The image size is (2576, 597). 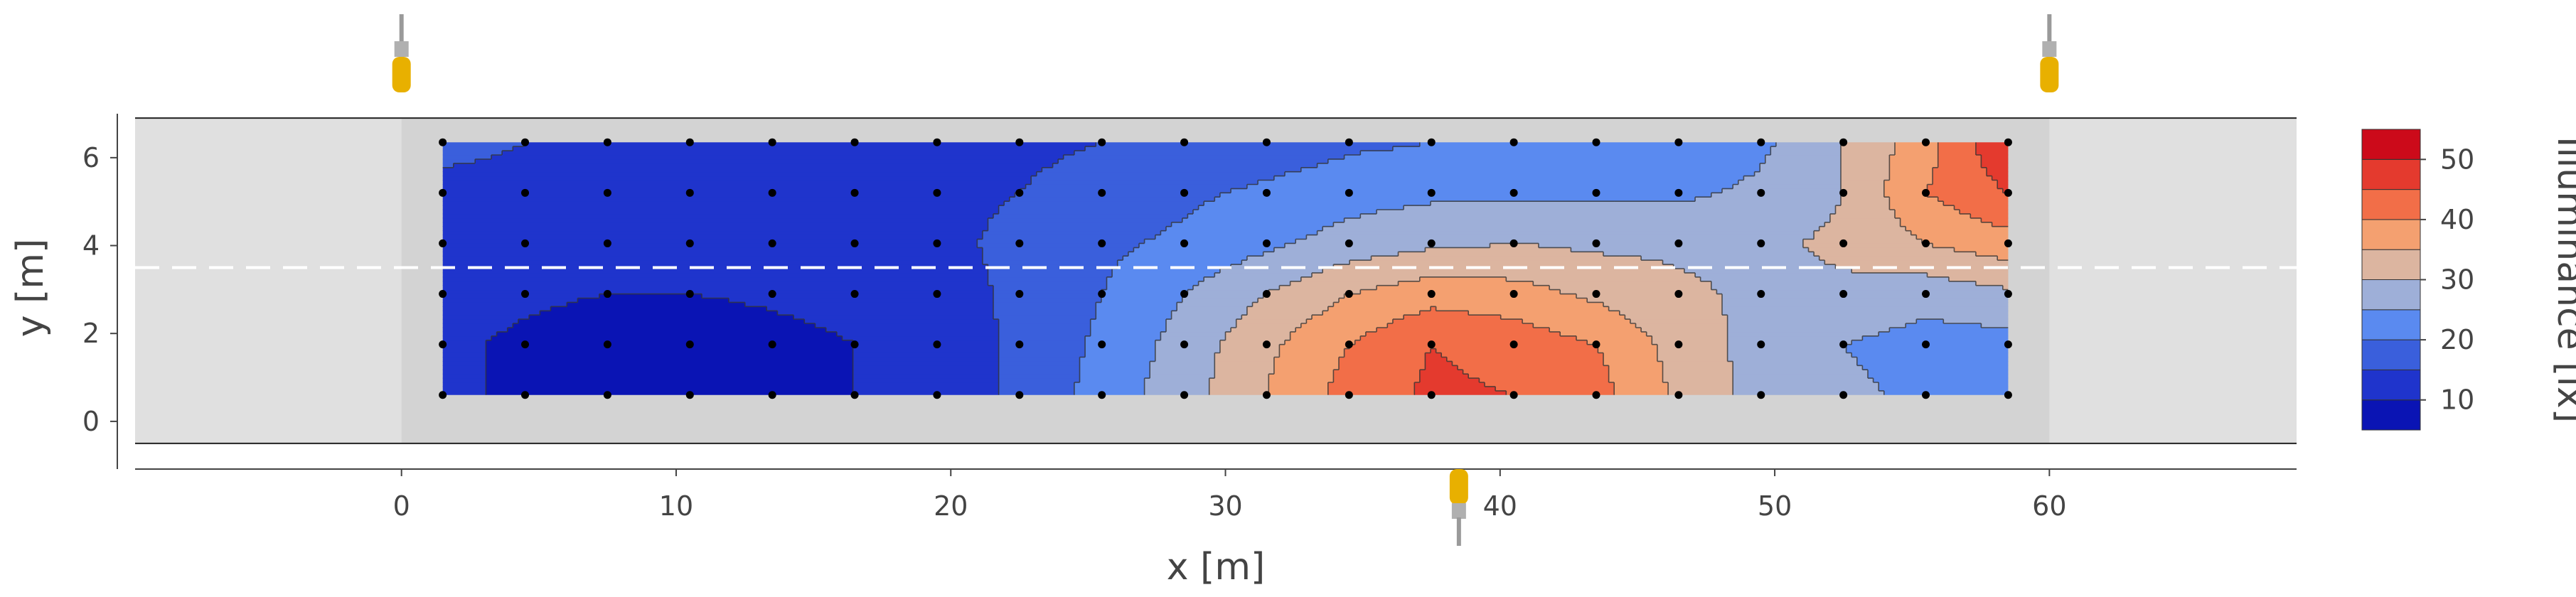 What do you see at coordinates (1459, 531) in the screenshot?
I see `luminaire-pole` at bounding box center [1459, 531].